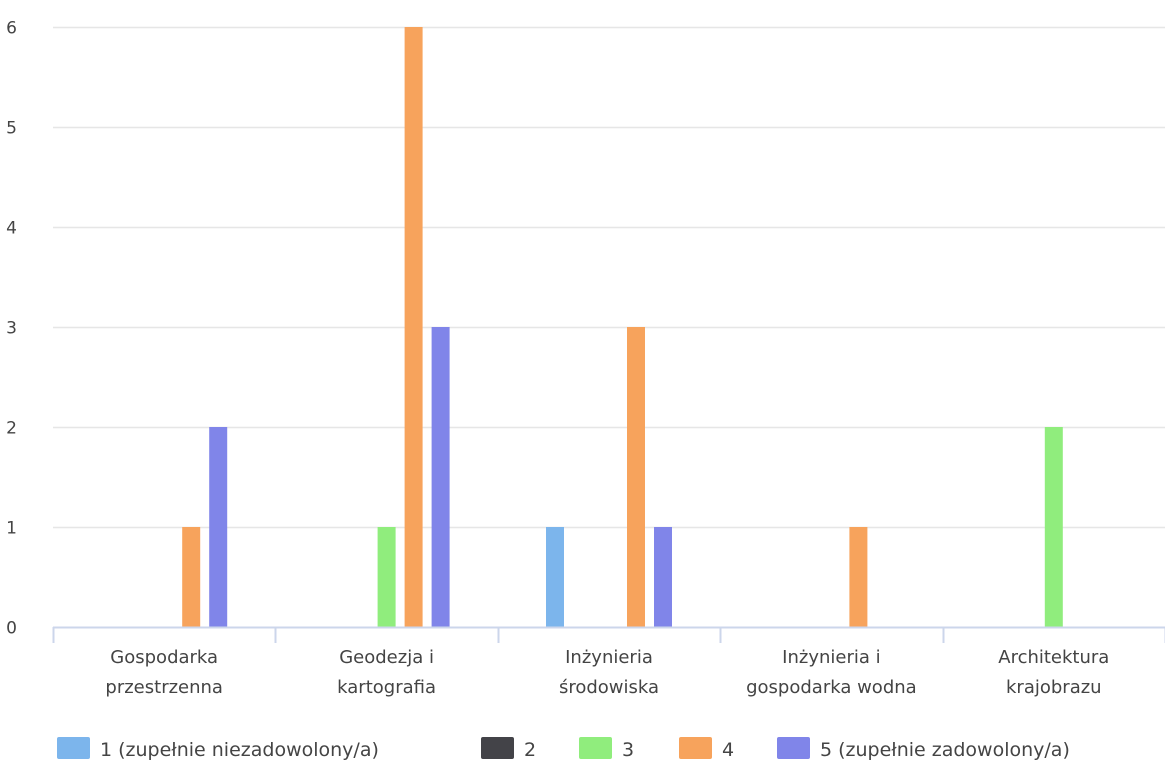 The height and width of the screenshot is (767, 1165). Describe the element at coordinates (164, 687) in the screenshot. I see `x-category-label: przestrzenna` at that location.